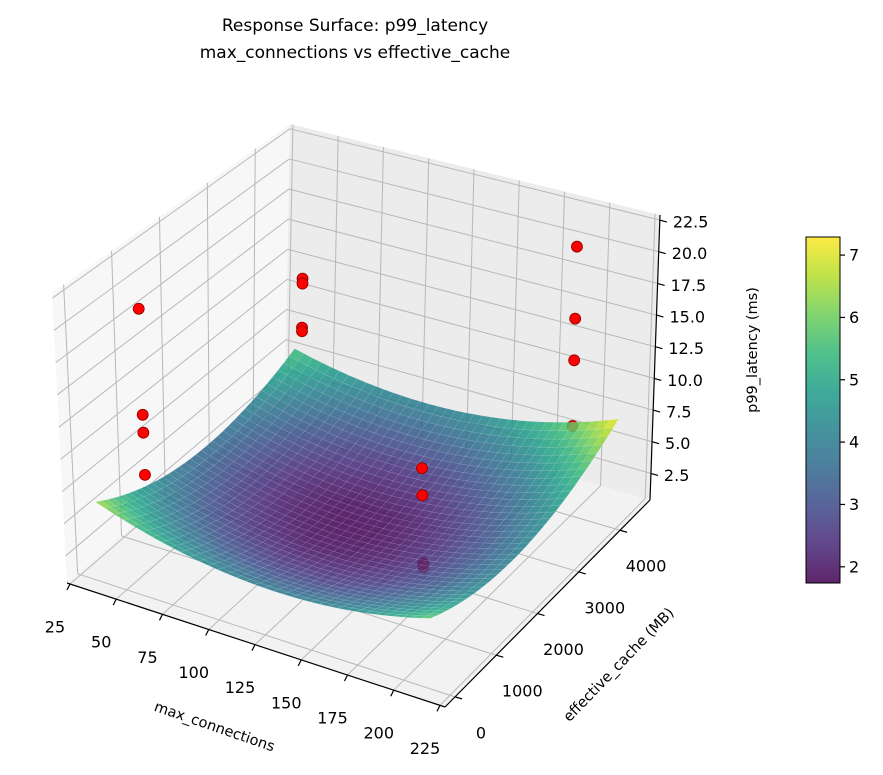 The width and height of the screenshot is (883, 775). I want to click on z-axis-line, so click(655, 357).